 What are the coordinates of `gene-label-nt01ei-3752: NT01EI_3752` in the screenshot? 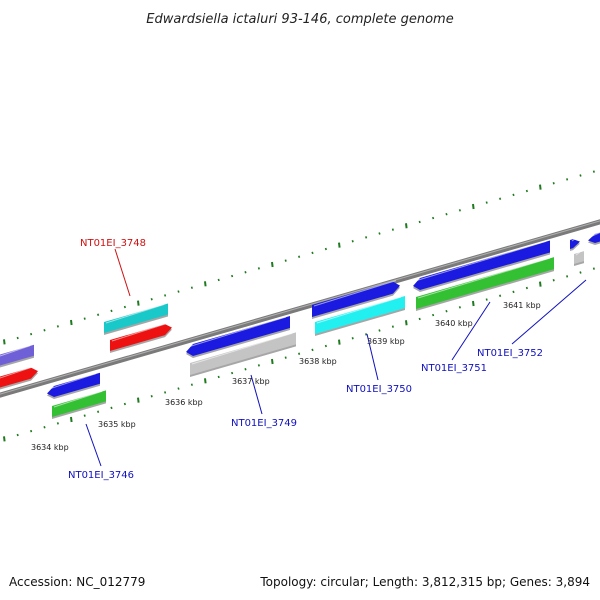 It's located at (510, 353).